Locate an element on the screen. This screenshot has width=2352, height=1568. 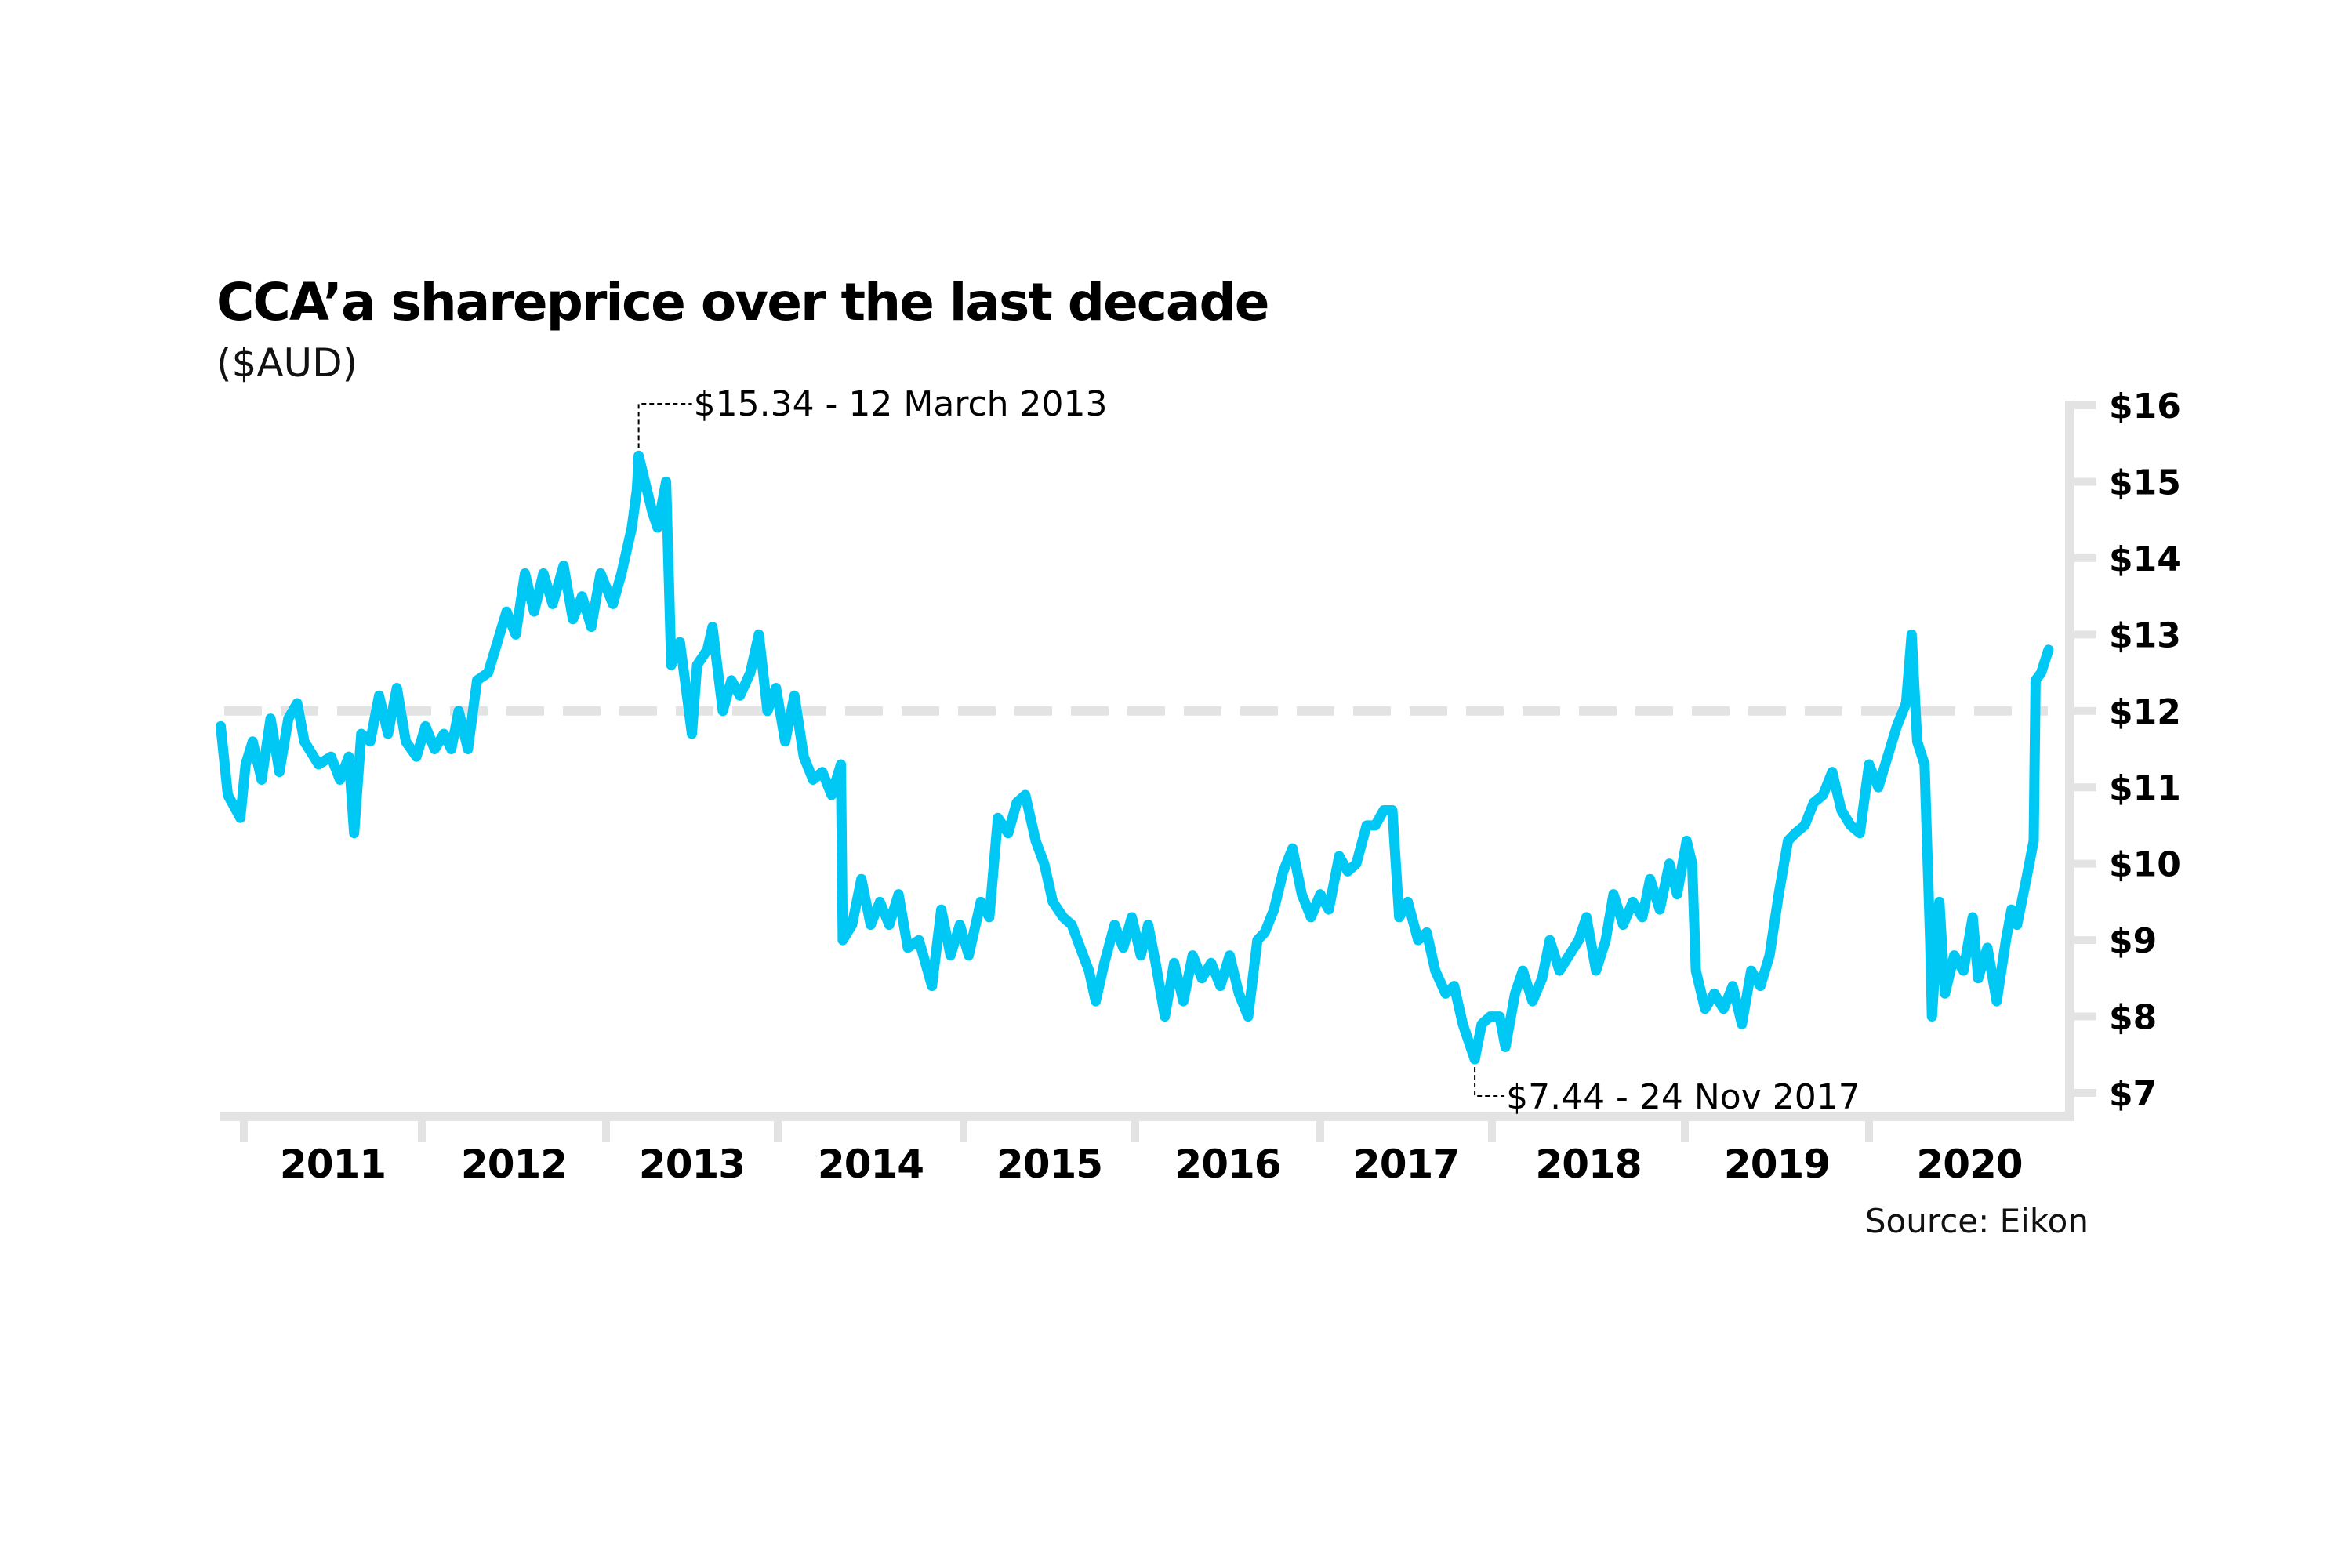
annotation-high-label: $15.34 - 12 March 2013 is located at coordinates (901, 404).